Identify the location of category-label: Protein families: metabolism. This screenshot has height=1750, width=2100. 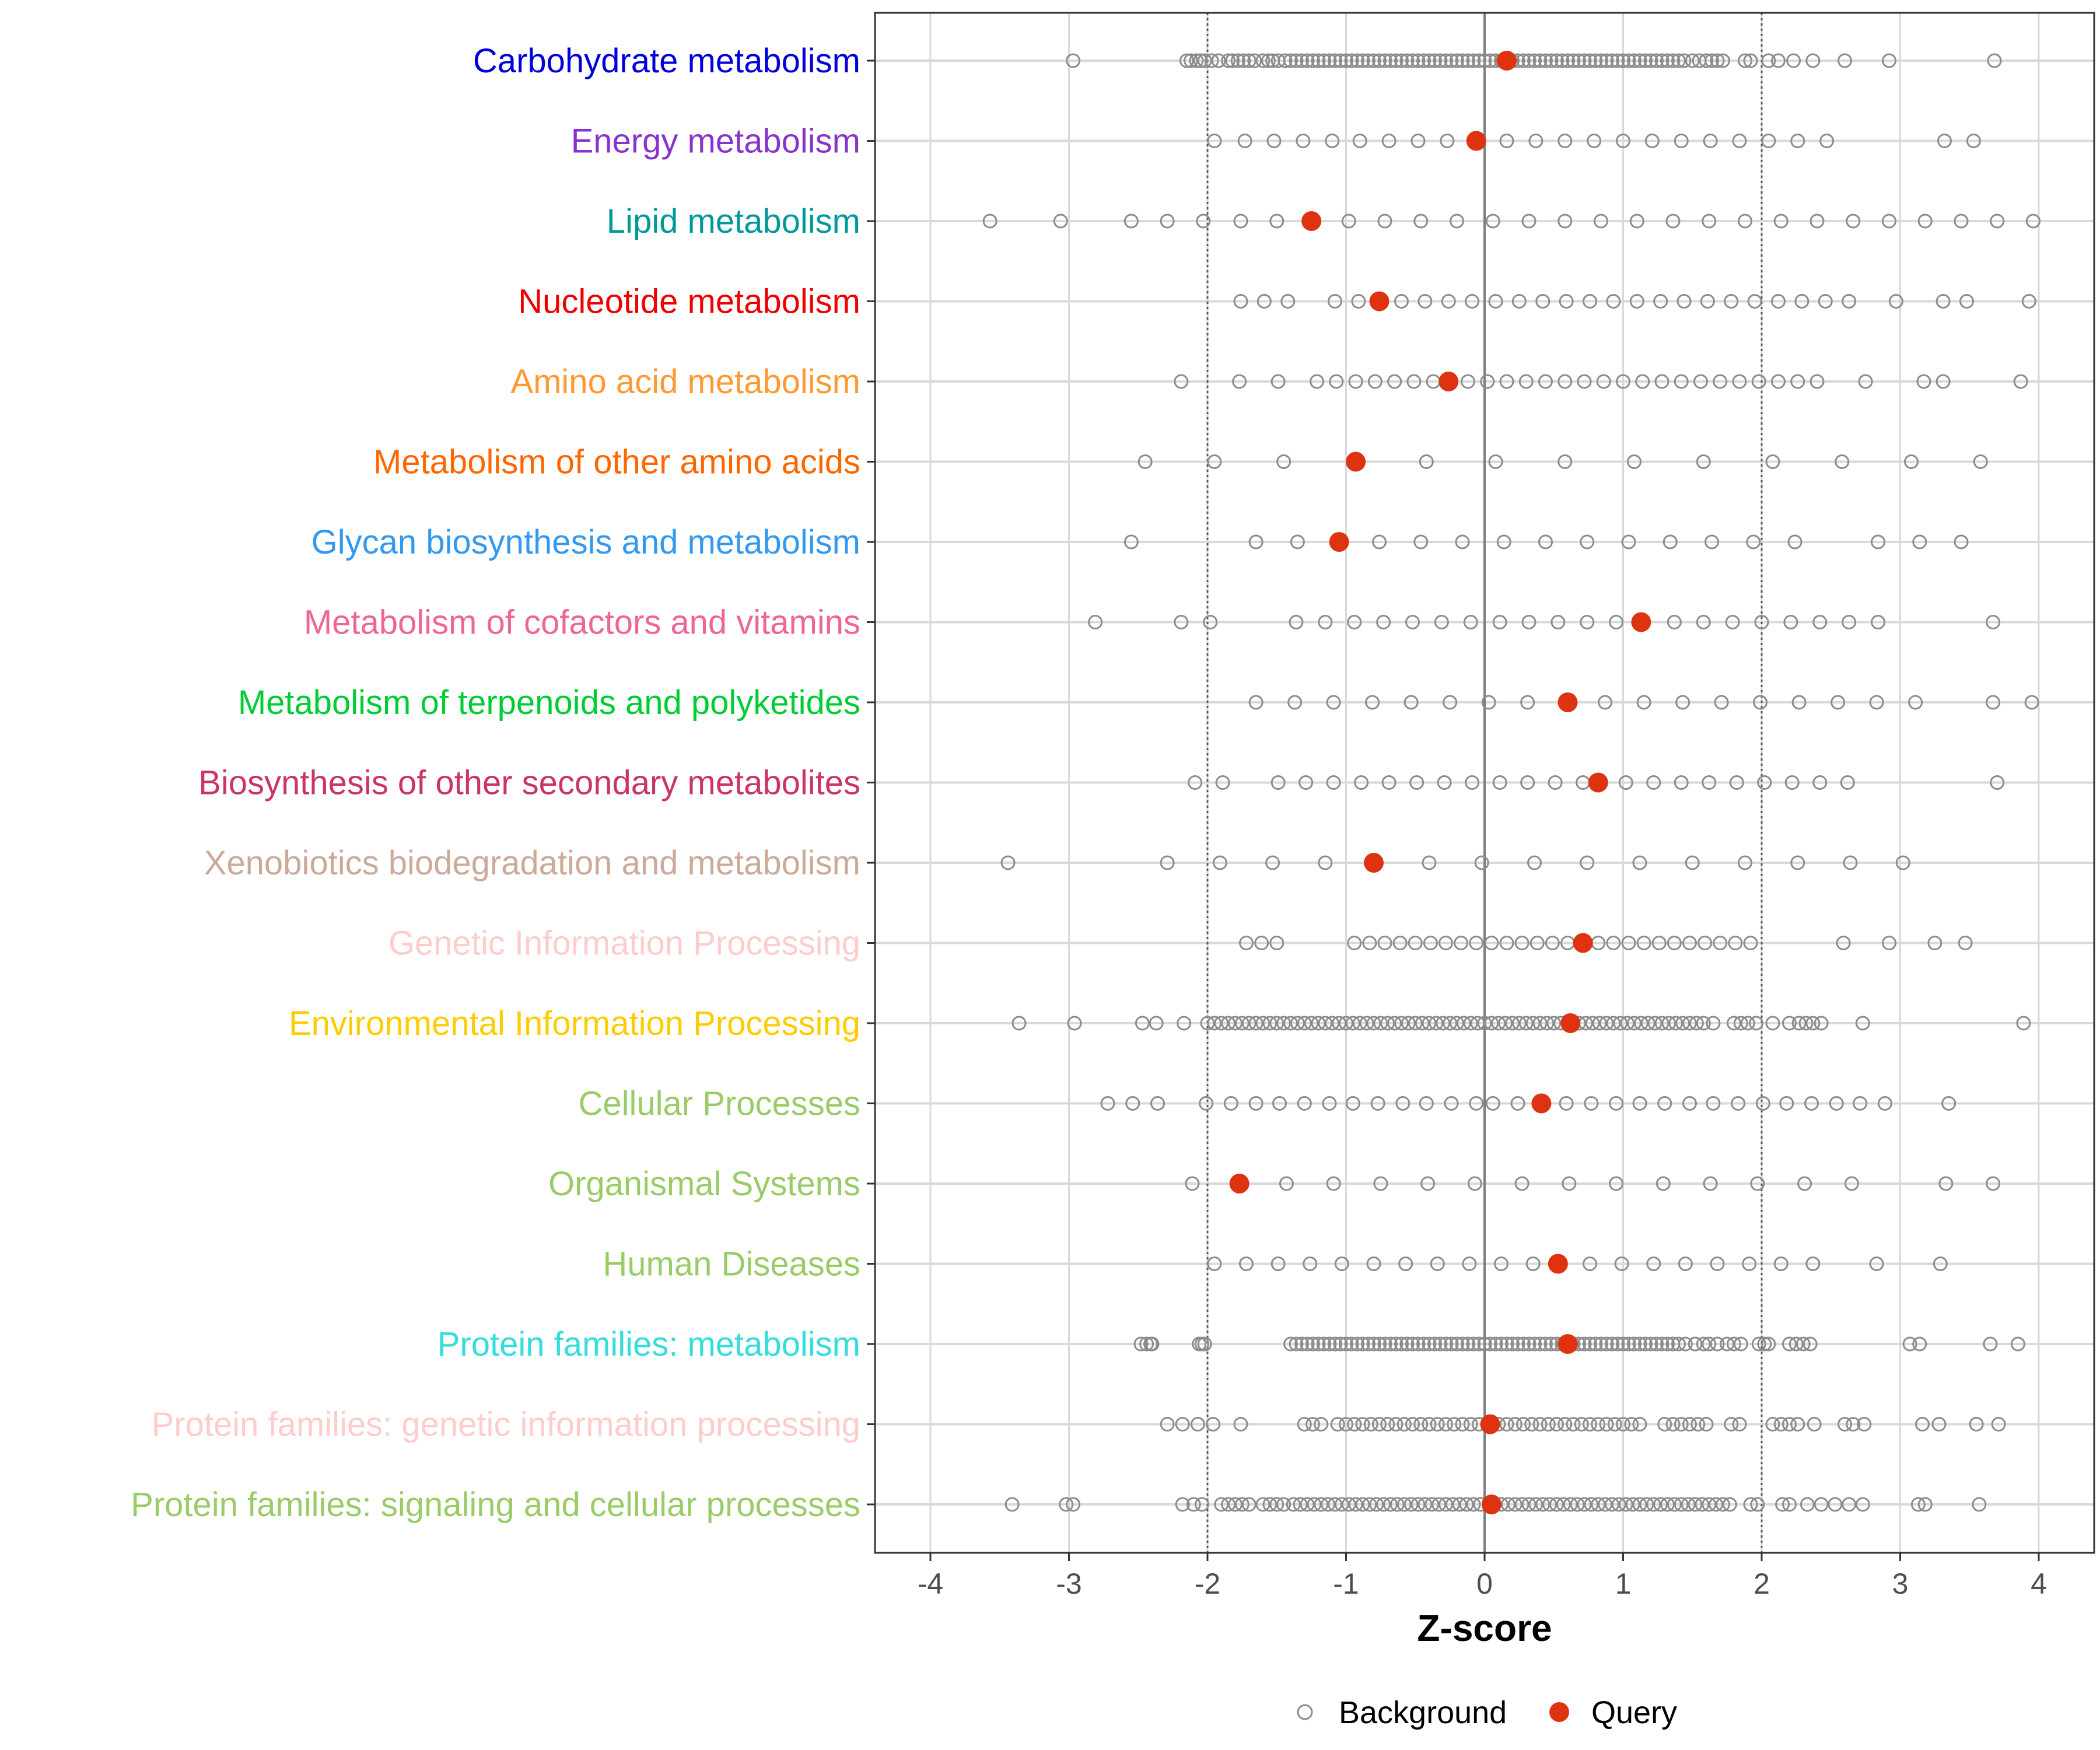
(649, 1344).